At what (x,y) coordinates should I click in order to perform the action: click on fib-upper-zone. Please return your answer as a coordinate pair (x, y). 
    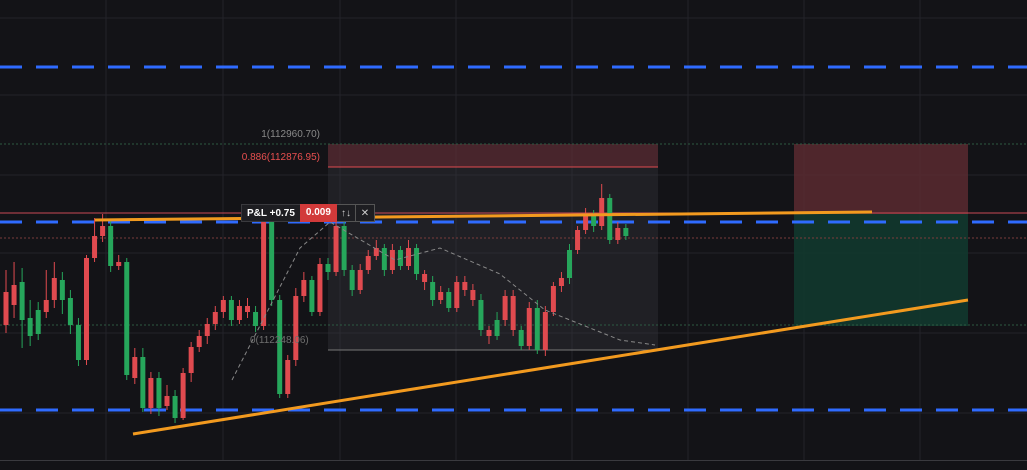
    Looking at the image, I should click on (493, 155).